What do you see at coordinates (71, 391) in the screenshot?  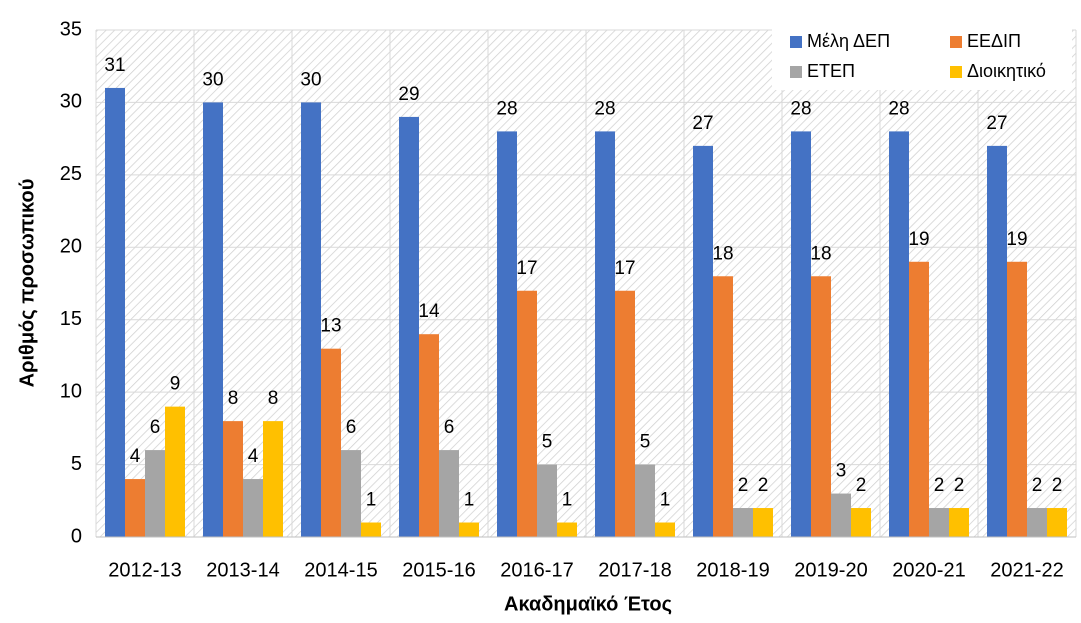 I see `y-tick-label: 10` at bounding box center [71, 391].